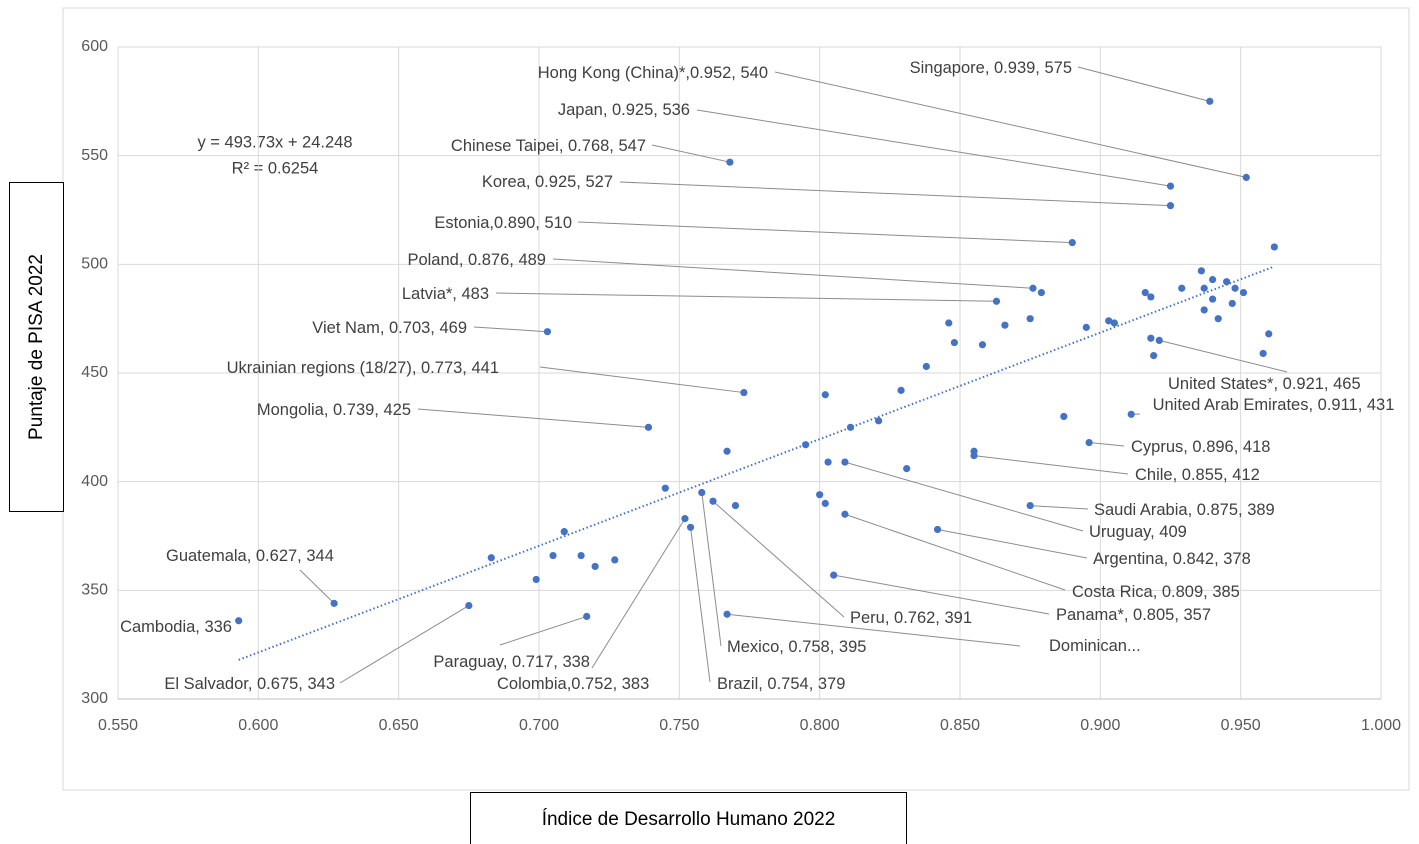 The image size is (1419, 844). Describe the element at coordinates (688, 818) in the screenshot. I see `x-axis-title: Índice de Desarrollo Humano 2022` at that location.